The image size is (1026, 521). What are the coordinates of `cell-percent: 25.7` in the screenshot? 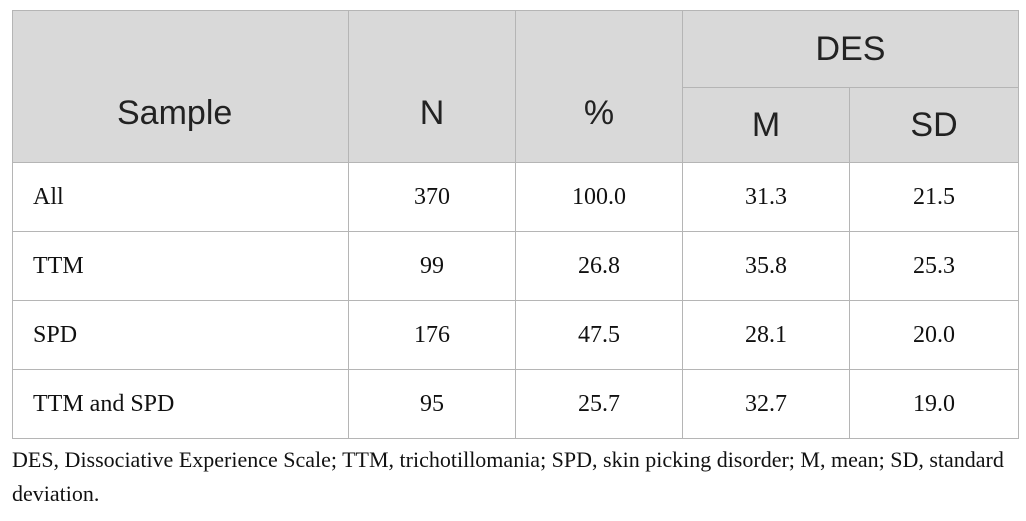 It's located at (599, 404).